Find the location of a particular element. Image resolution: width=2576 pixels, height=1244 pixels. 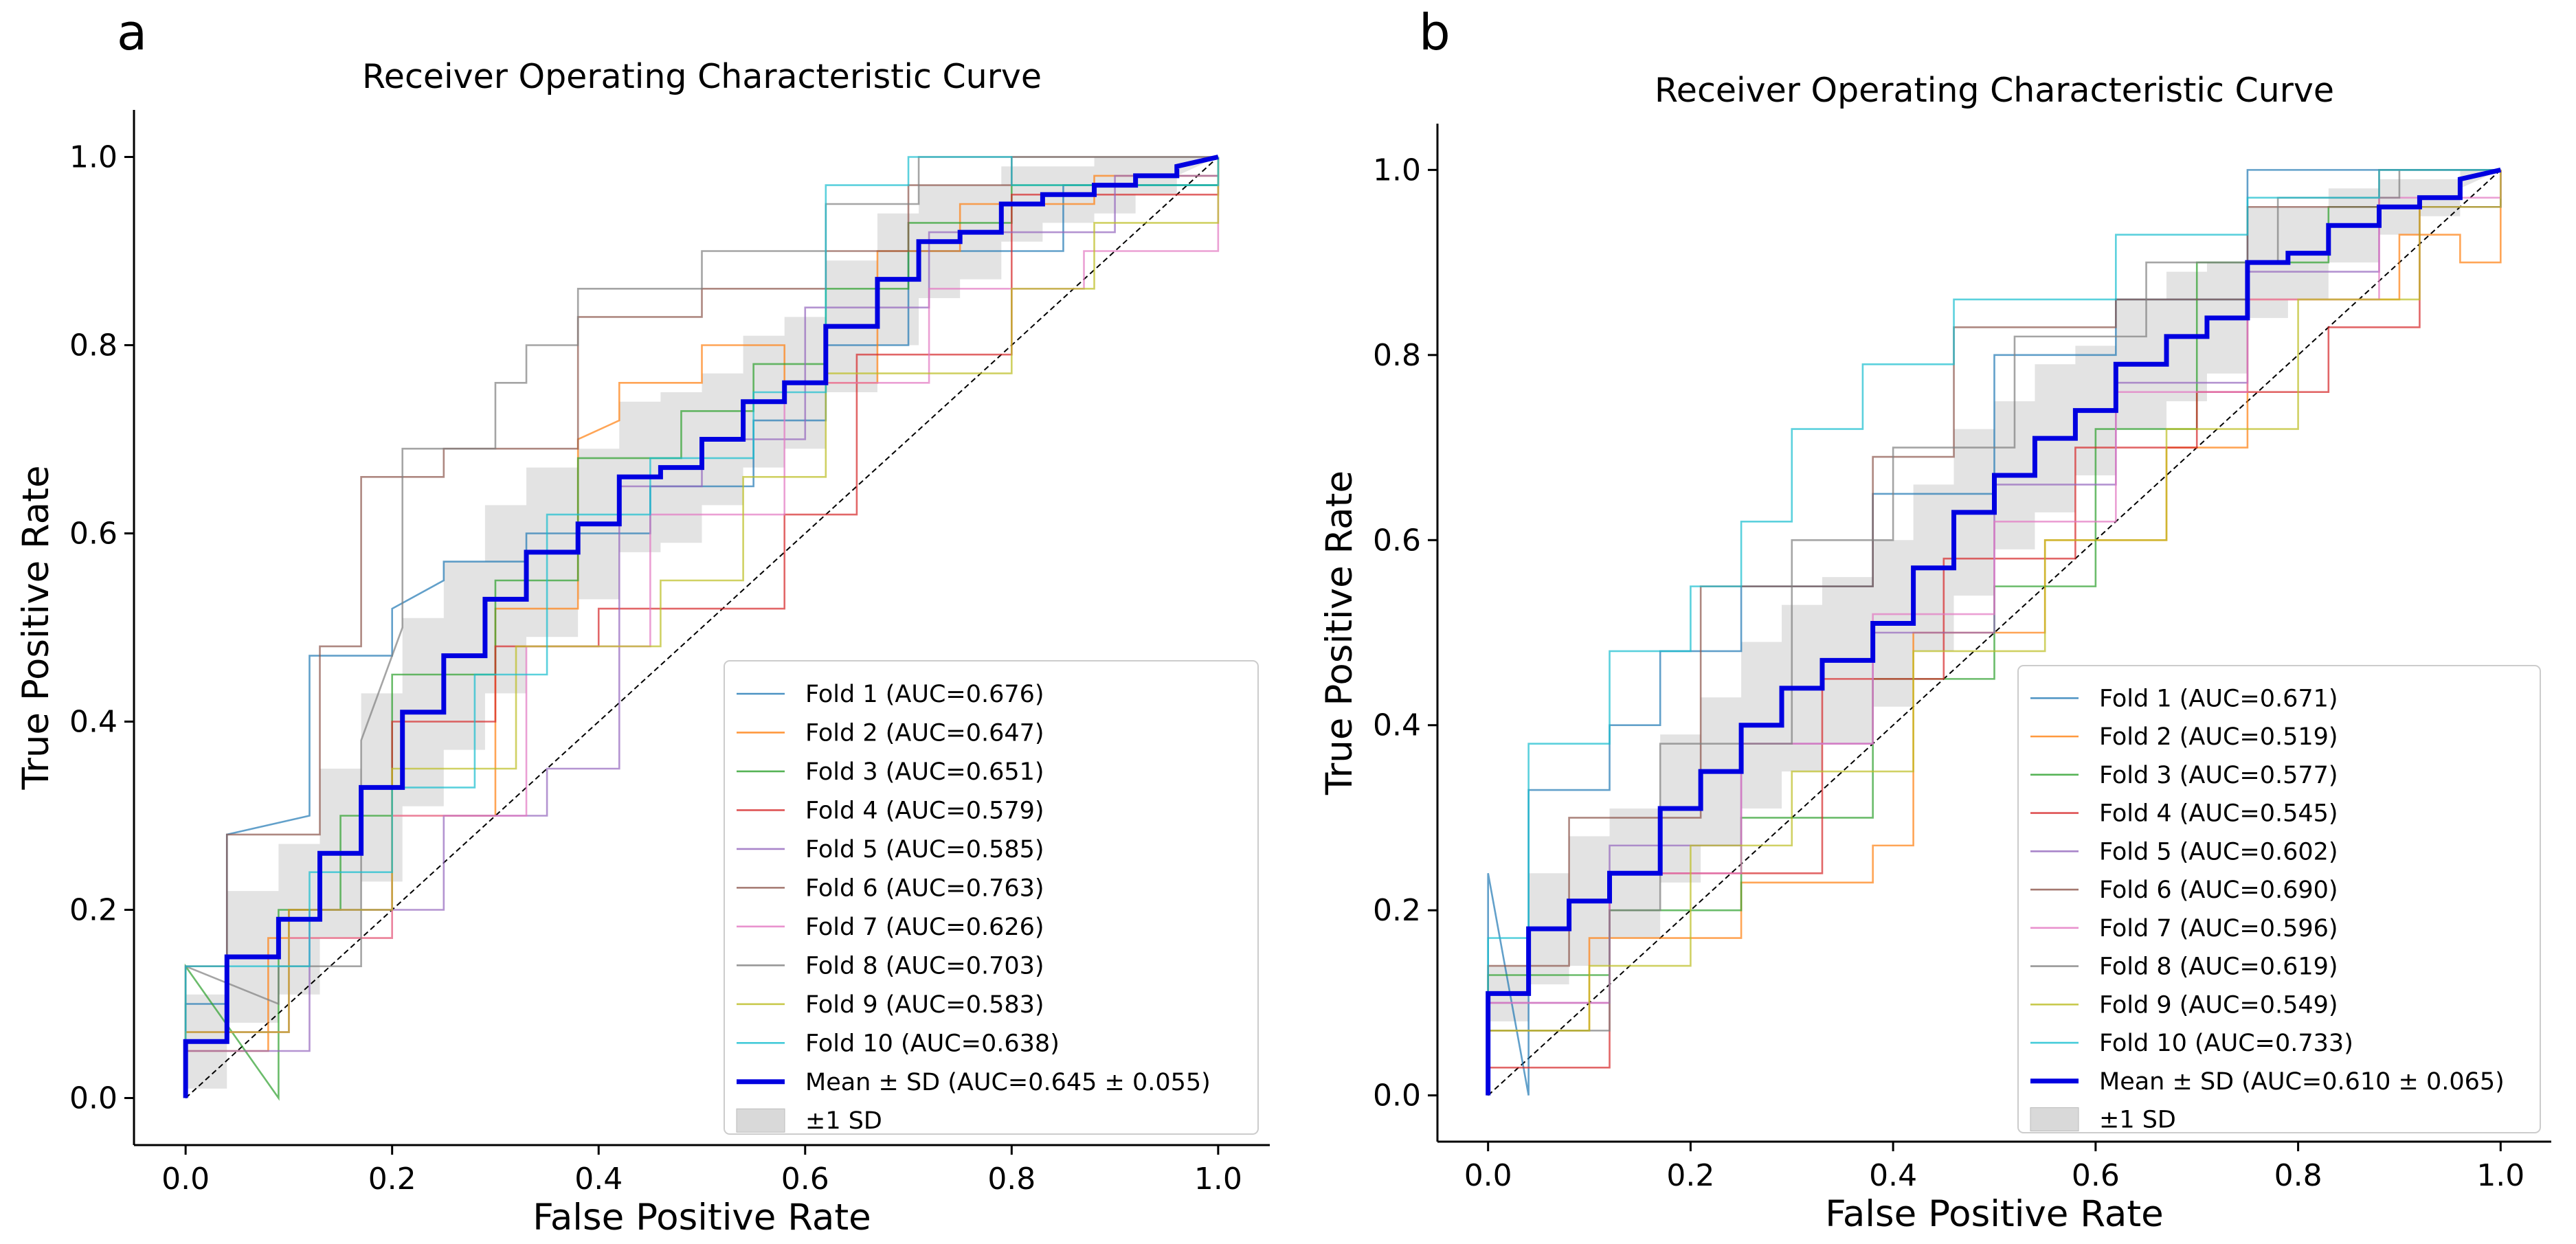

legend-entry-label: Mean ± SD (AUC=0.645 ± 0.055) is located at coordinates (1008, 1082).